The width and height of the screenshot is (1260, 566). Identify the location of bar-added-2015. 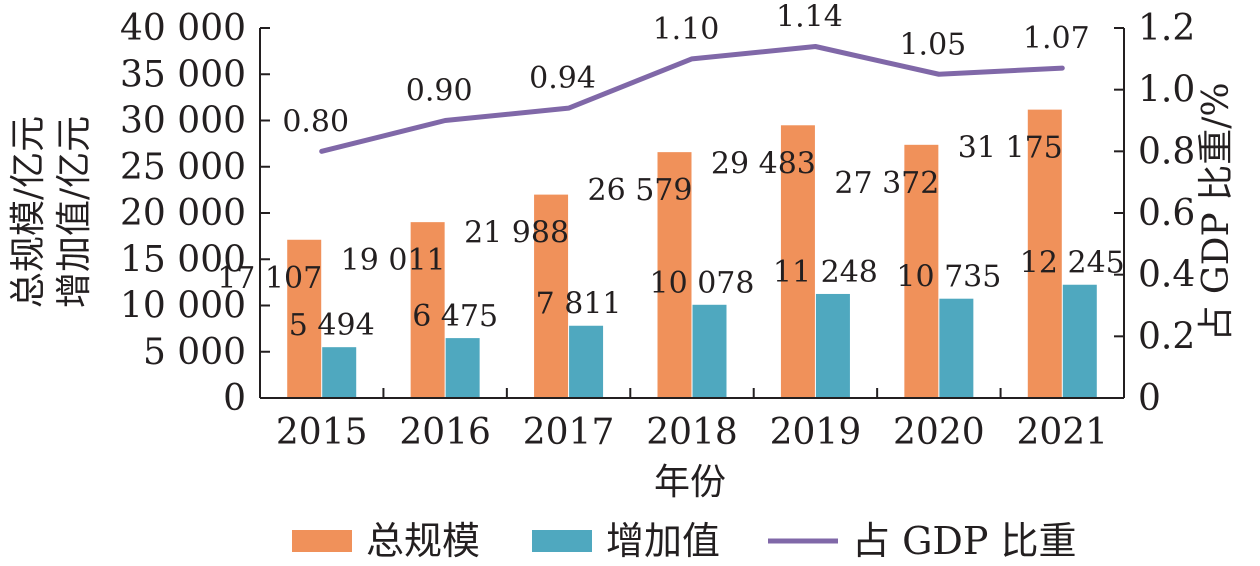
(339, 372).